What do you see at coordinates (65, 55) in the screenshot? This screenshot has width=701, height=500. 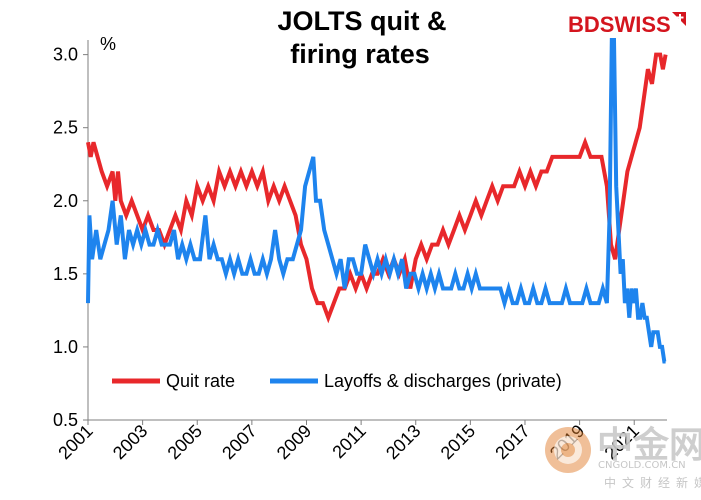 I see `y-tick-label: 3.0` at bounding box center [65, 55].